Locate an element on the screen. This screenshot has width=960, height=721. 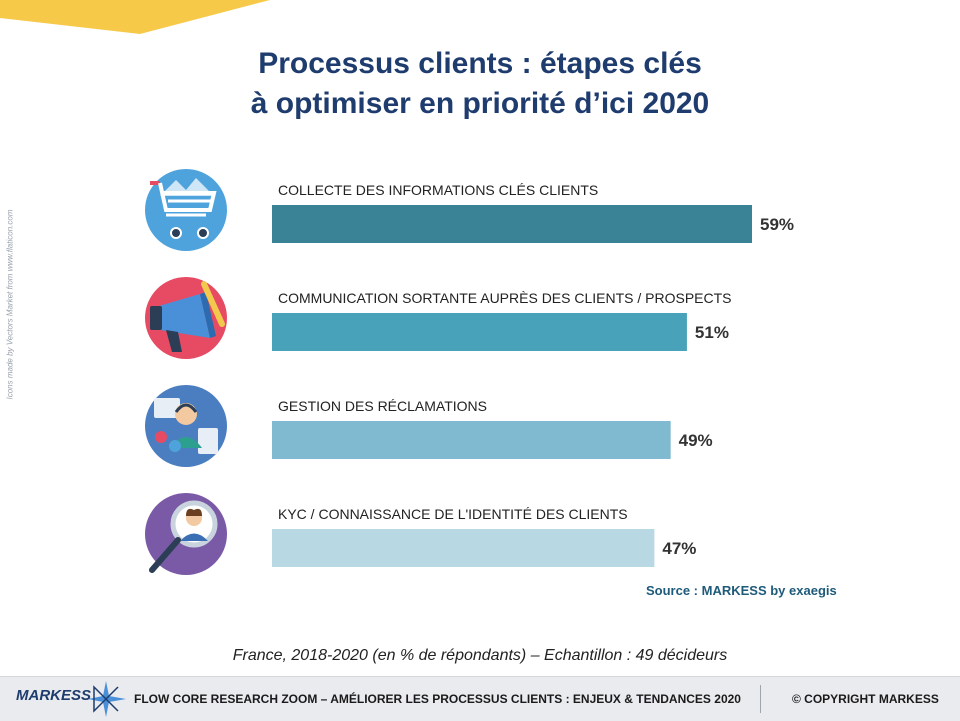
bar-value-label: 47% is located at coordinates (679, 548).